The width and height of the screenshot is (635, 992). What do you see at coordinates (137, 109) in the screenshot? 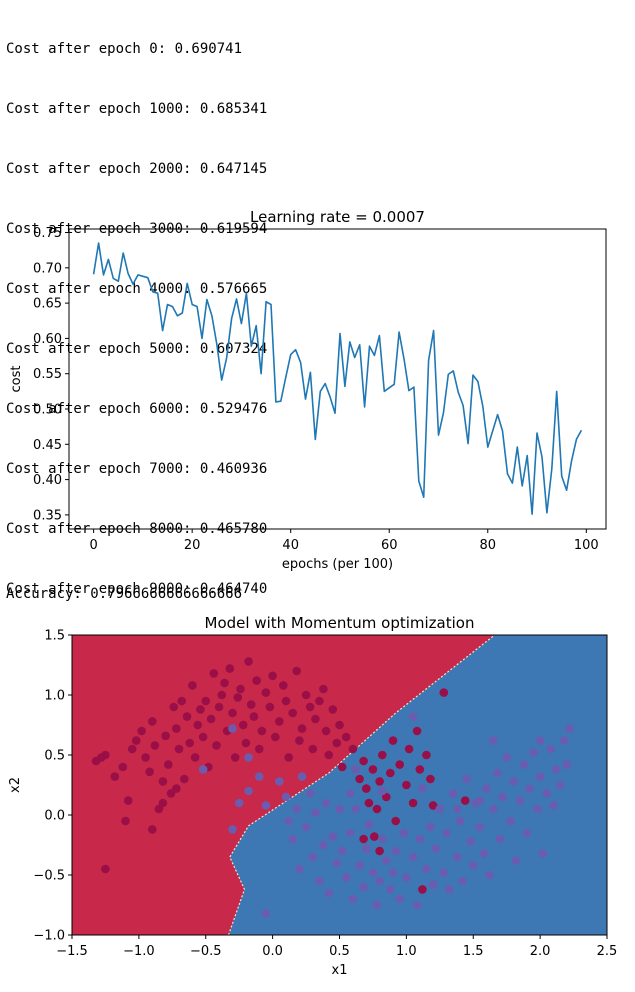
I see `log-line: Cost after epoch 1000: 0.685341` at bounding box center [137, 109].